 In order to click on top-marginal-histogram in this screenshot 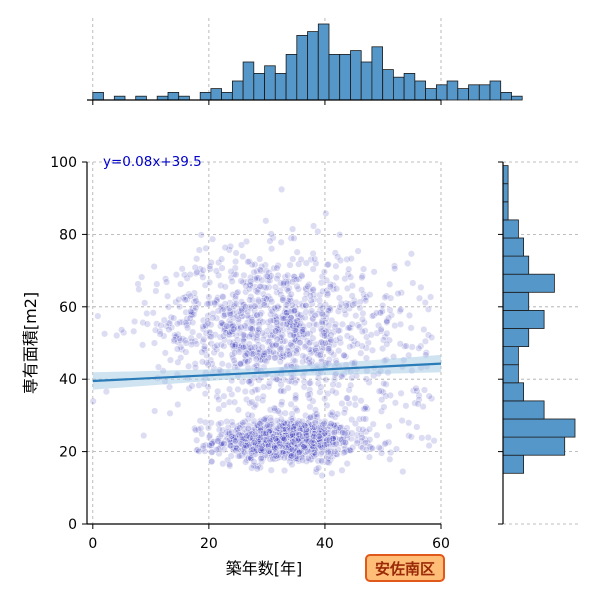, I will do `click(305, 61)`.